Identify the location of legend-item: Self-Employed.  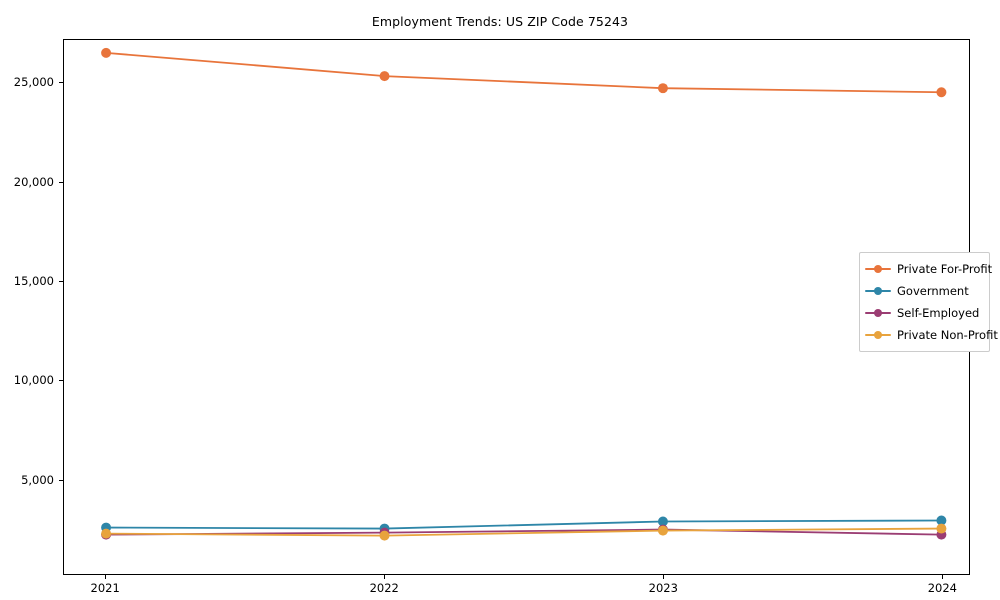
(924, 313).